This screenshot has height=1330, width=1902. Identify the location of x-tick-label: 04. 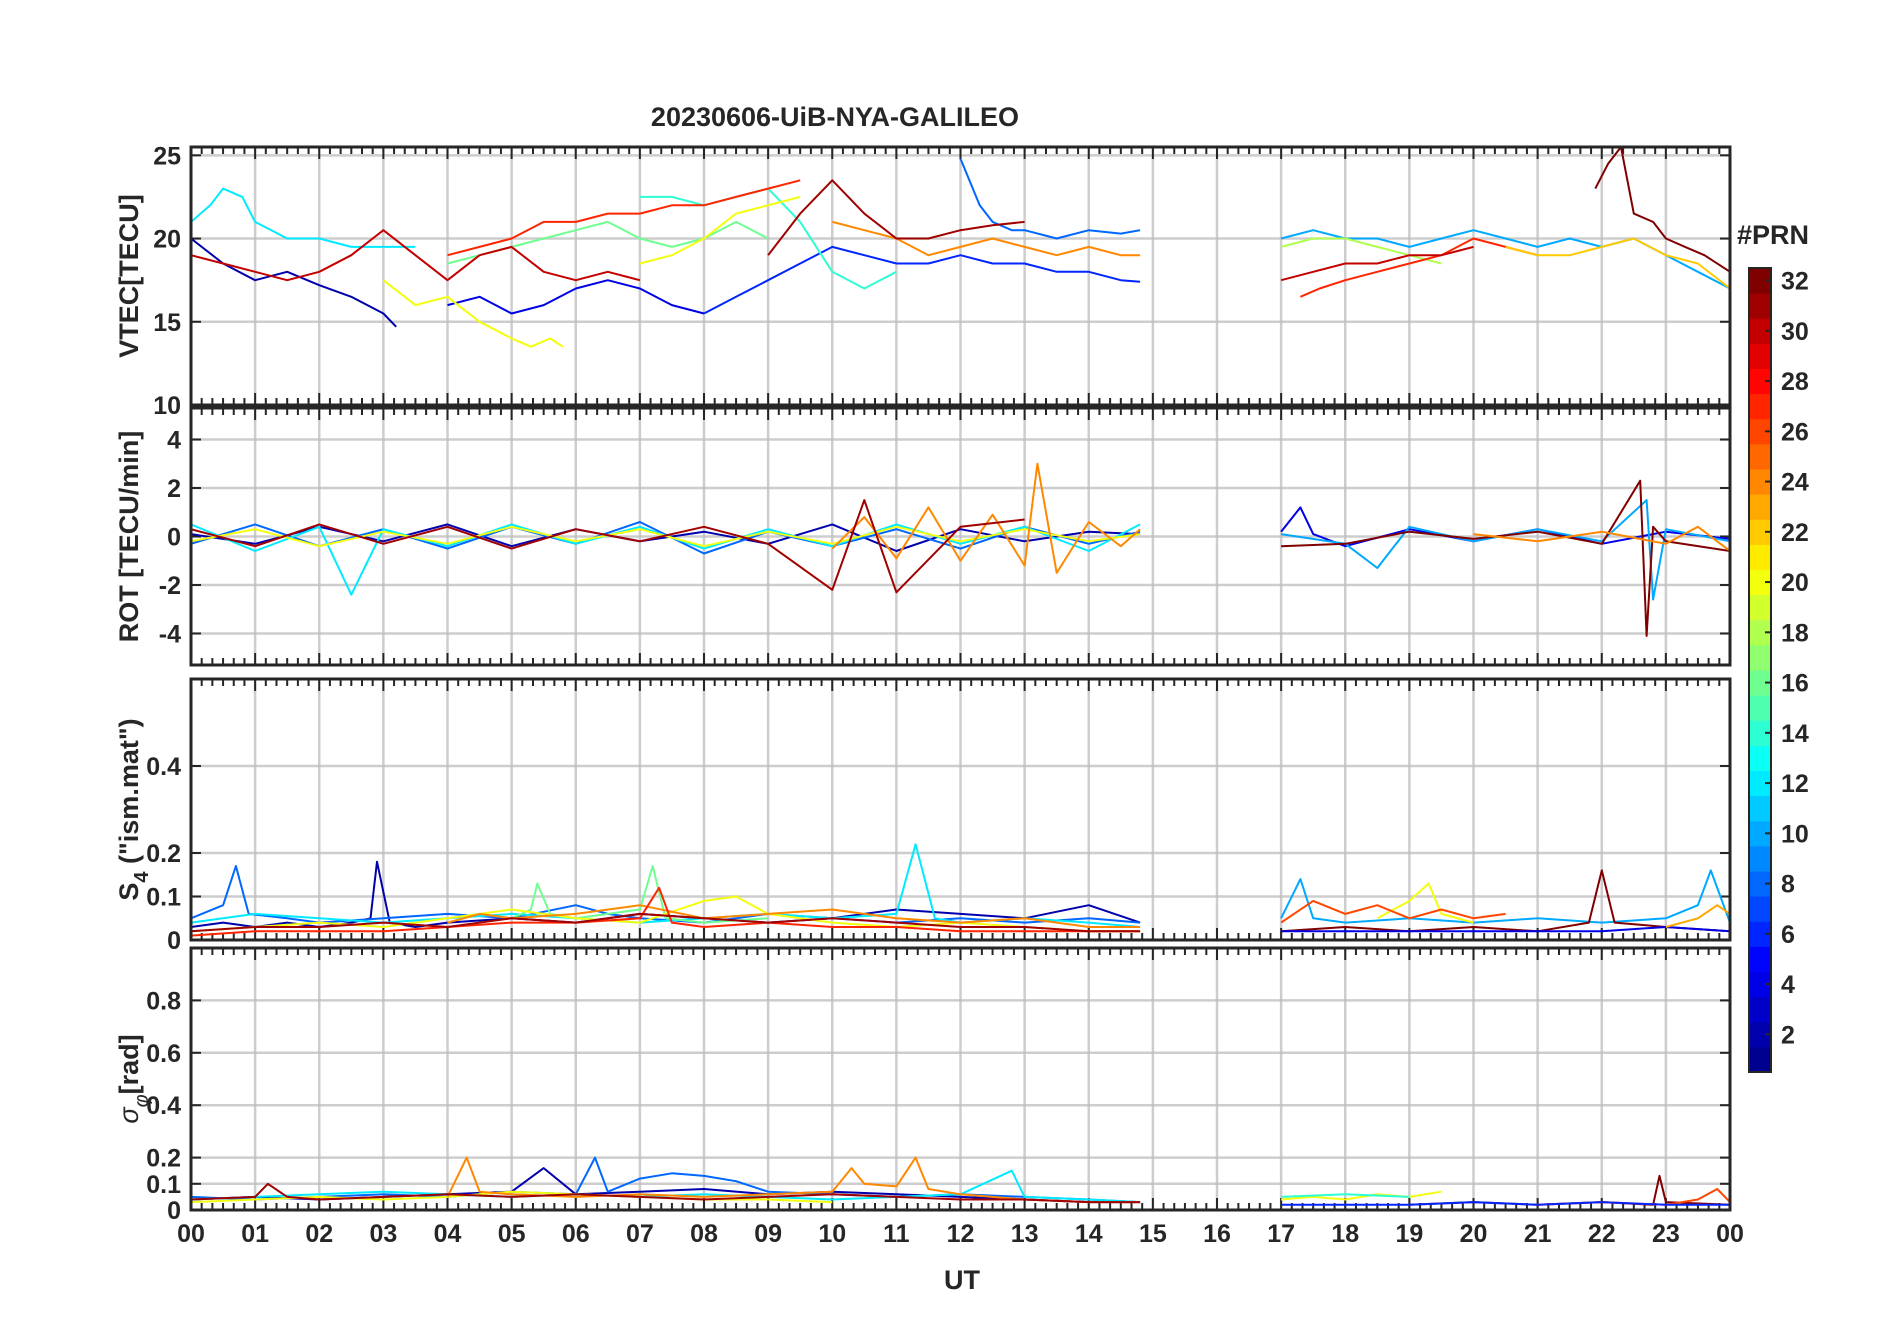
(448, 1234).